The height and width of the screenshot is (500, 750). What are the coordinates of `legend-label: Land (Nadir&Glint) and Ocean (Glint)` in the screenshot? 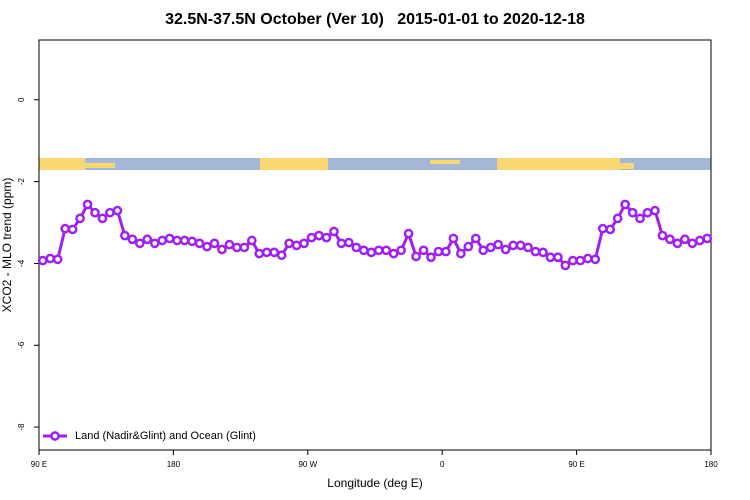 It's located at (165, 436).